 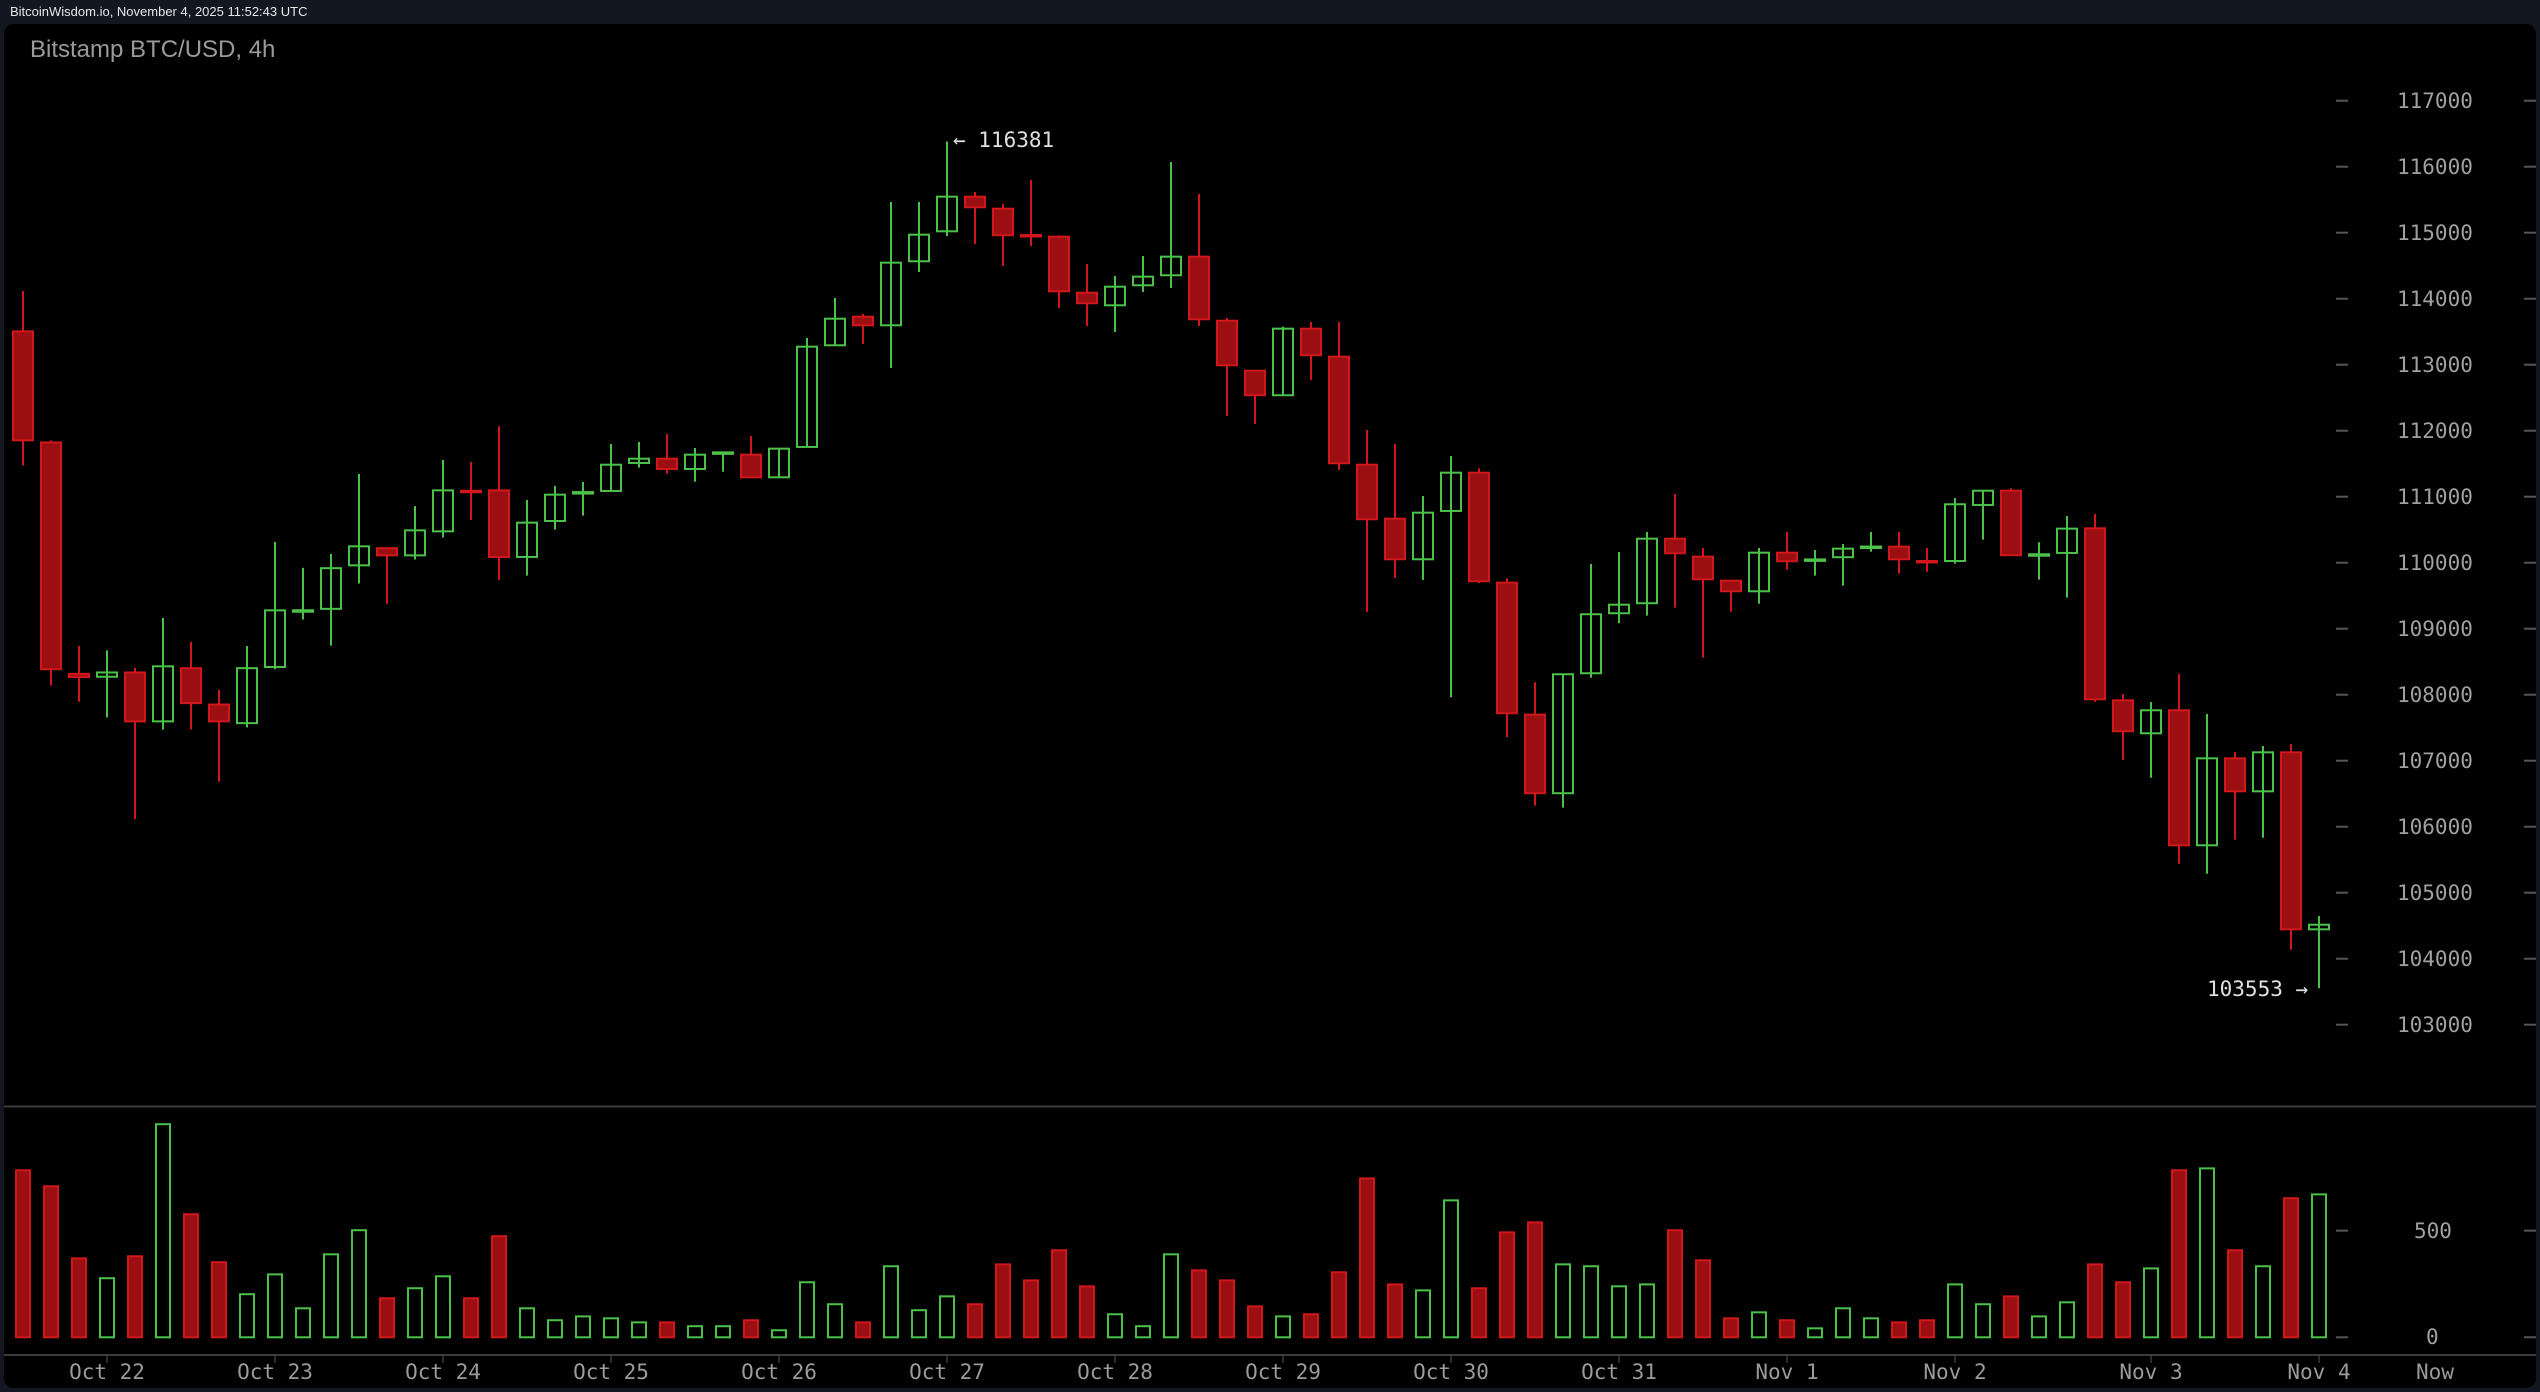 What do you see at coordinates (2435, 1372) in the screenshot?
I see `time-axis-label: Now` at bounding box center [2435, 1372].